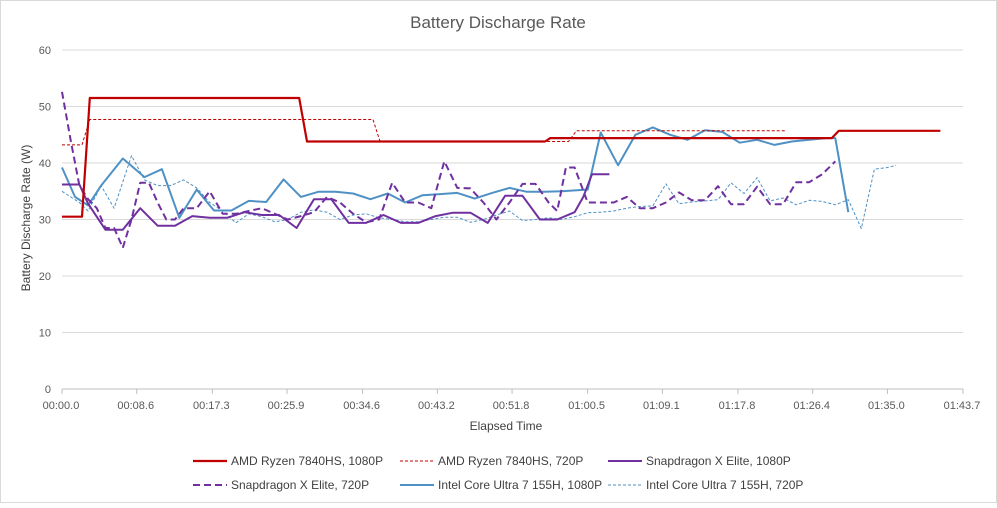 Image resolution: width=997 pixels, height=508 pixels. What do you see at coordinates (886, 406) in the screenshot?
I see `x-tick-label: 01:35.0` at bounding box center [886, 406].